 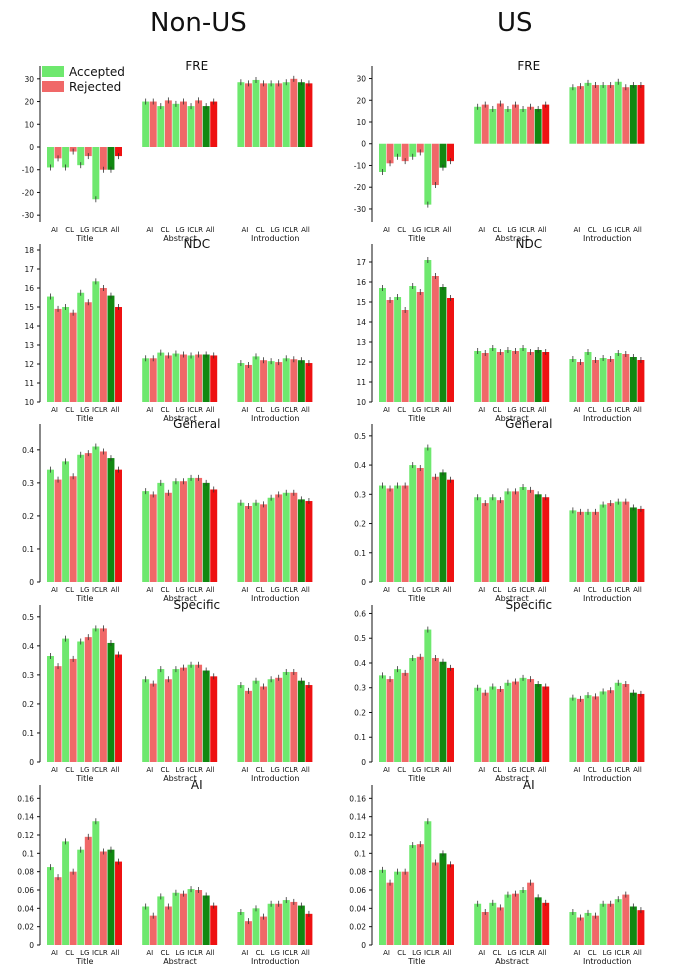 I want to click on group-label-us-ai-title: Title, so click(x=416, y=961).